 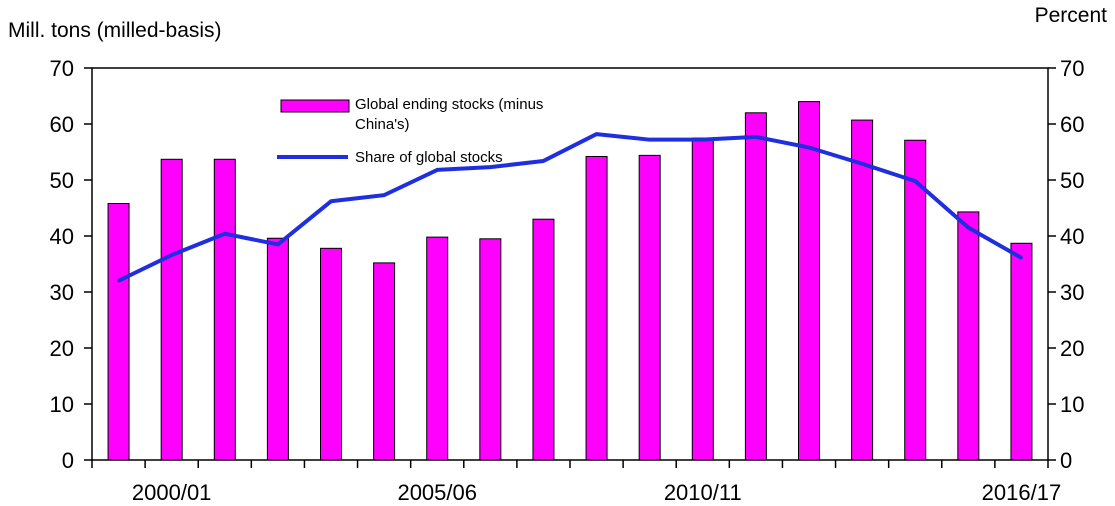 I want to click on bar-2012/13, so click(x=809, y=281).